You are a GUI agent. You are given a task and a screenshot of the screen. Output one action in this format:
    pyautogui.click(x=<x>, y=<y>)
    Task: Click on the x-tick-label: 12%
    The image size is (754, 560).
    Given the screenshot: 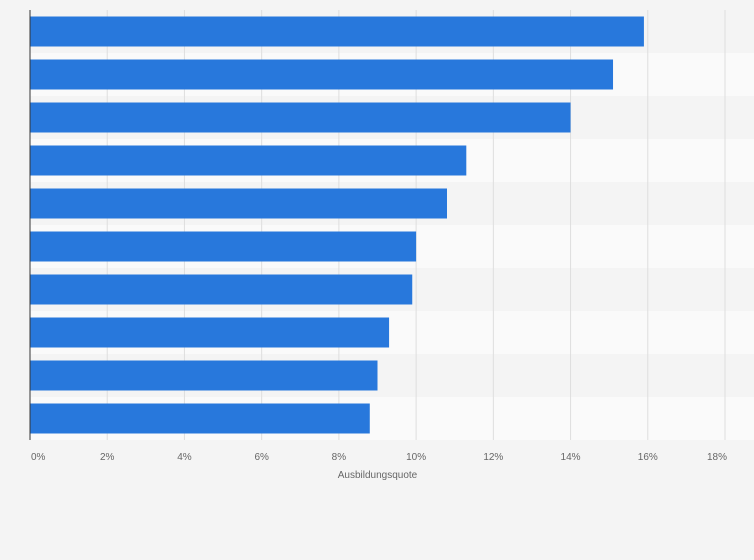 What is the action you would take?
    pyautogui.click(x=493, y=457)
    